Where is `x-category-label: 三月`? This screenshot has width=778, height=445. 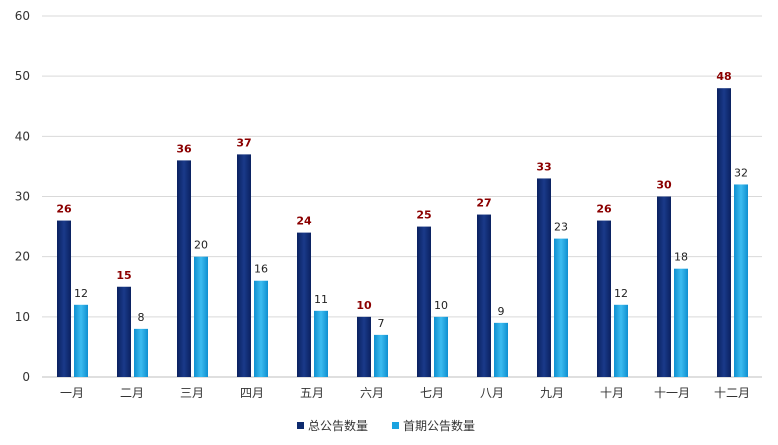 x-category-label: 三月 is located at coordinates (192, 393).